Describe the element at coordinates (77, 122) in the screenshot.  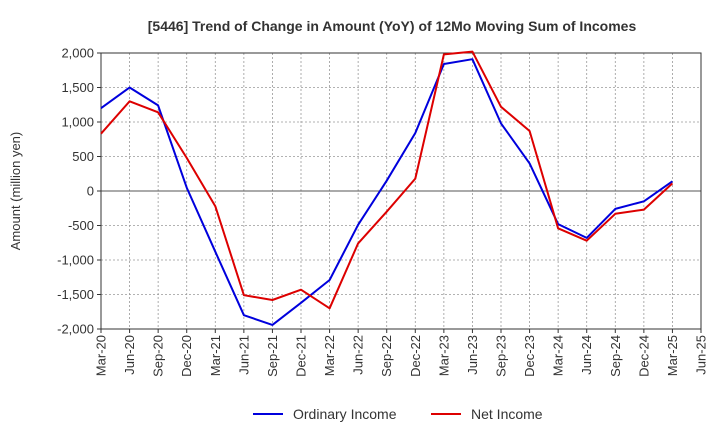
I see `y-tick-label: 1,000` at that location.